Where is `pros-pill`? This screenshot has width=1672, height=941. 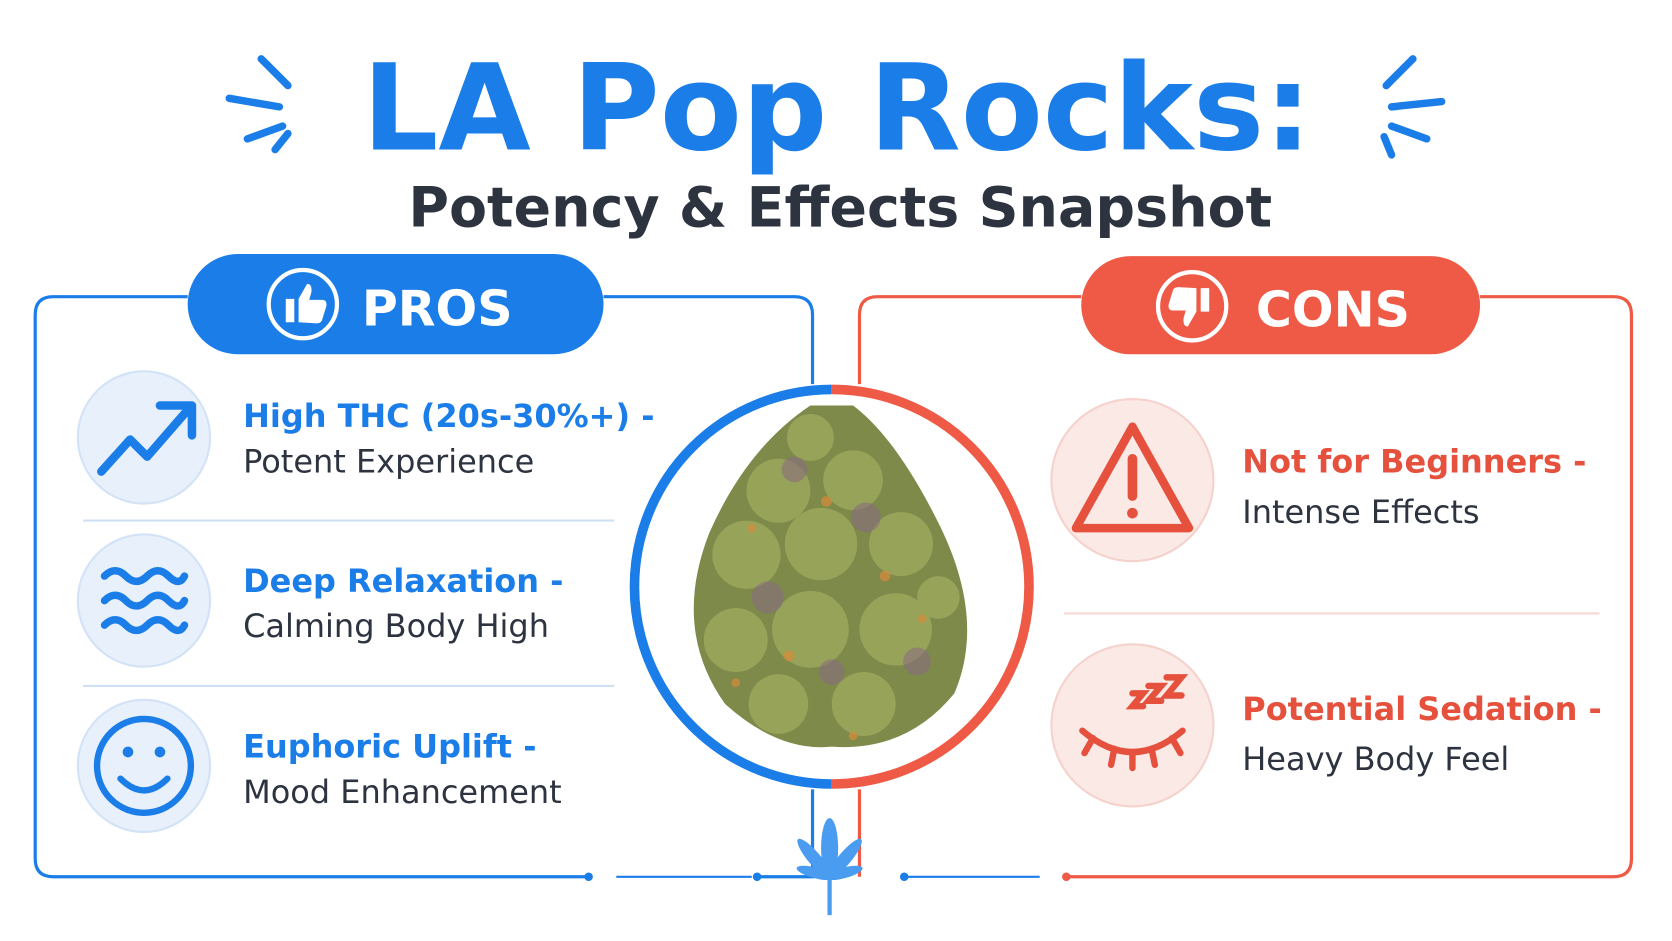 pros-pill is located at coordinates (395, 304).